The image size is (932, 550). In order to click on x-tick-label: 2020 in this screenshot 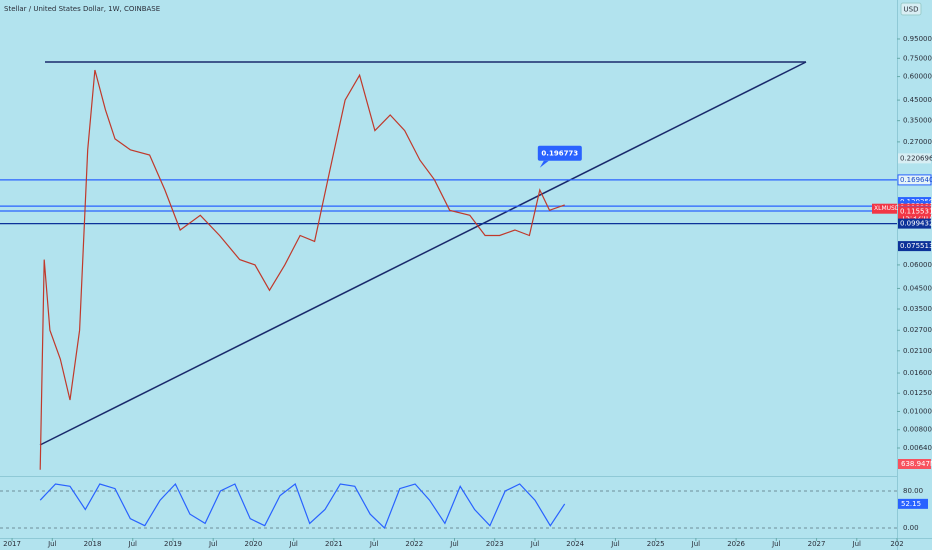, I will do `click(253, 544)`.